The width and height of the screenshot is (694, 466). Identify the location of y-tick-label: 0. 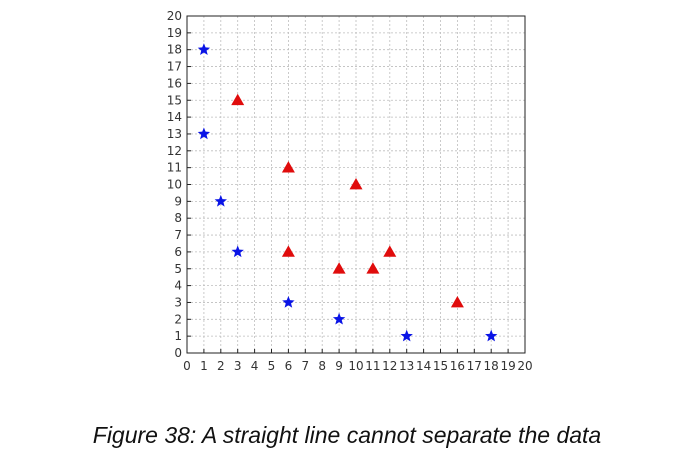
(178, 353).